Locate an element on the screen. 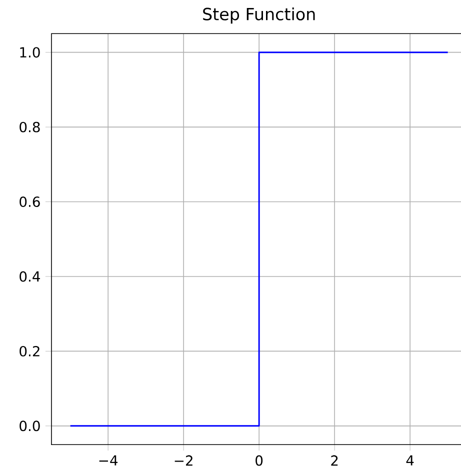  y-tick-label: 0.8 is located at coordinates (30, 127).